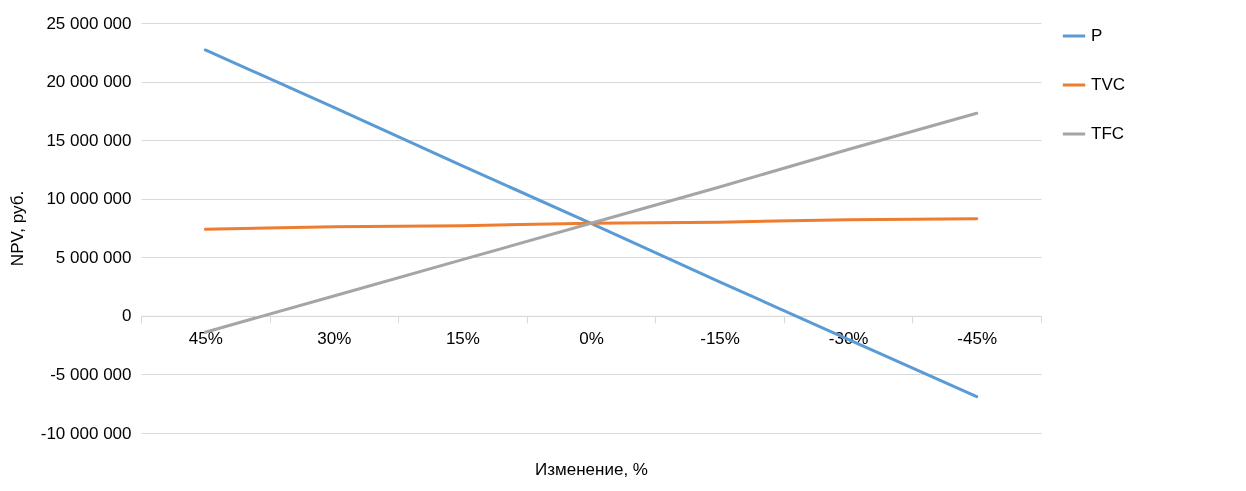 The image size is (1246, 491). What do you see at coordinates (91, 374) in the screenshot?
I see `y-tick-label: -5 000 000` at bounding box center [91, 374].